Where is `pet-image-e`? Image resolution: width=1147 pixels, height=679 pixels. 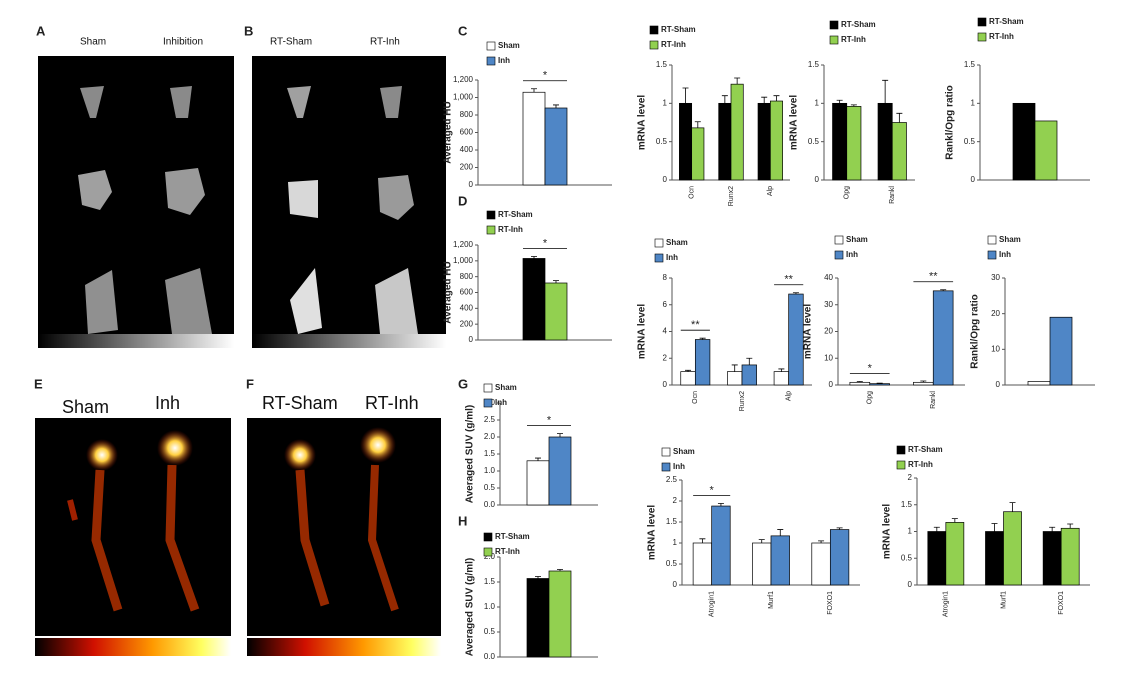 pet-image-e is located at coordinates (133, 537).